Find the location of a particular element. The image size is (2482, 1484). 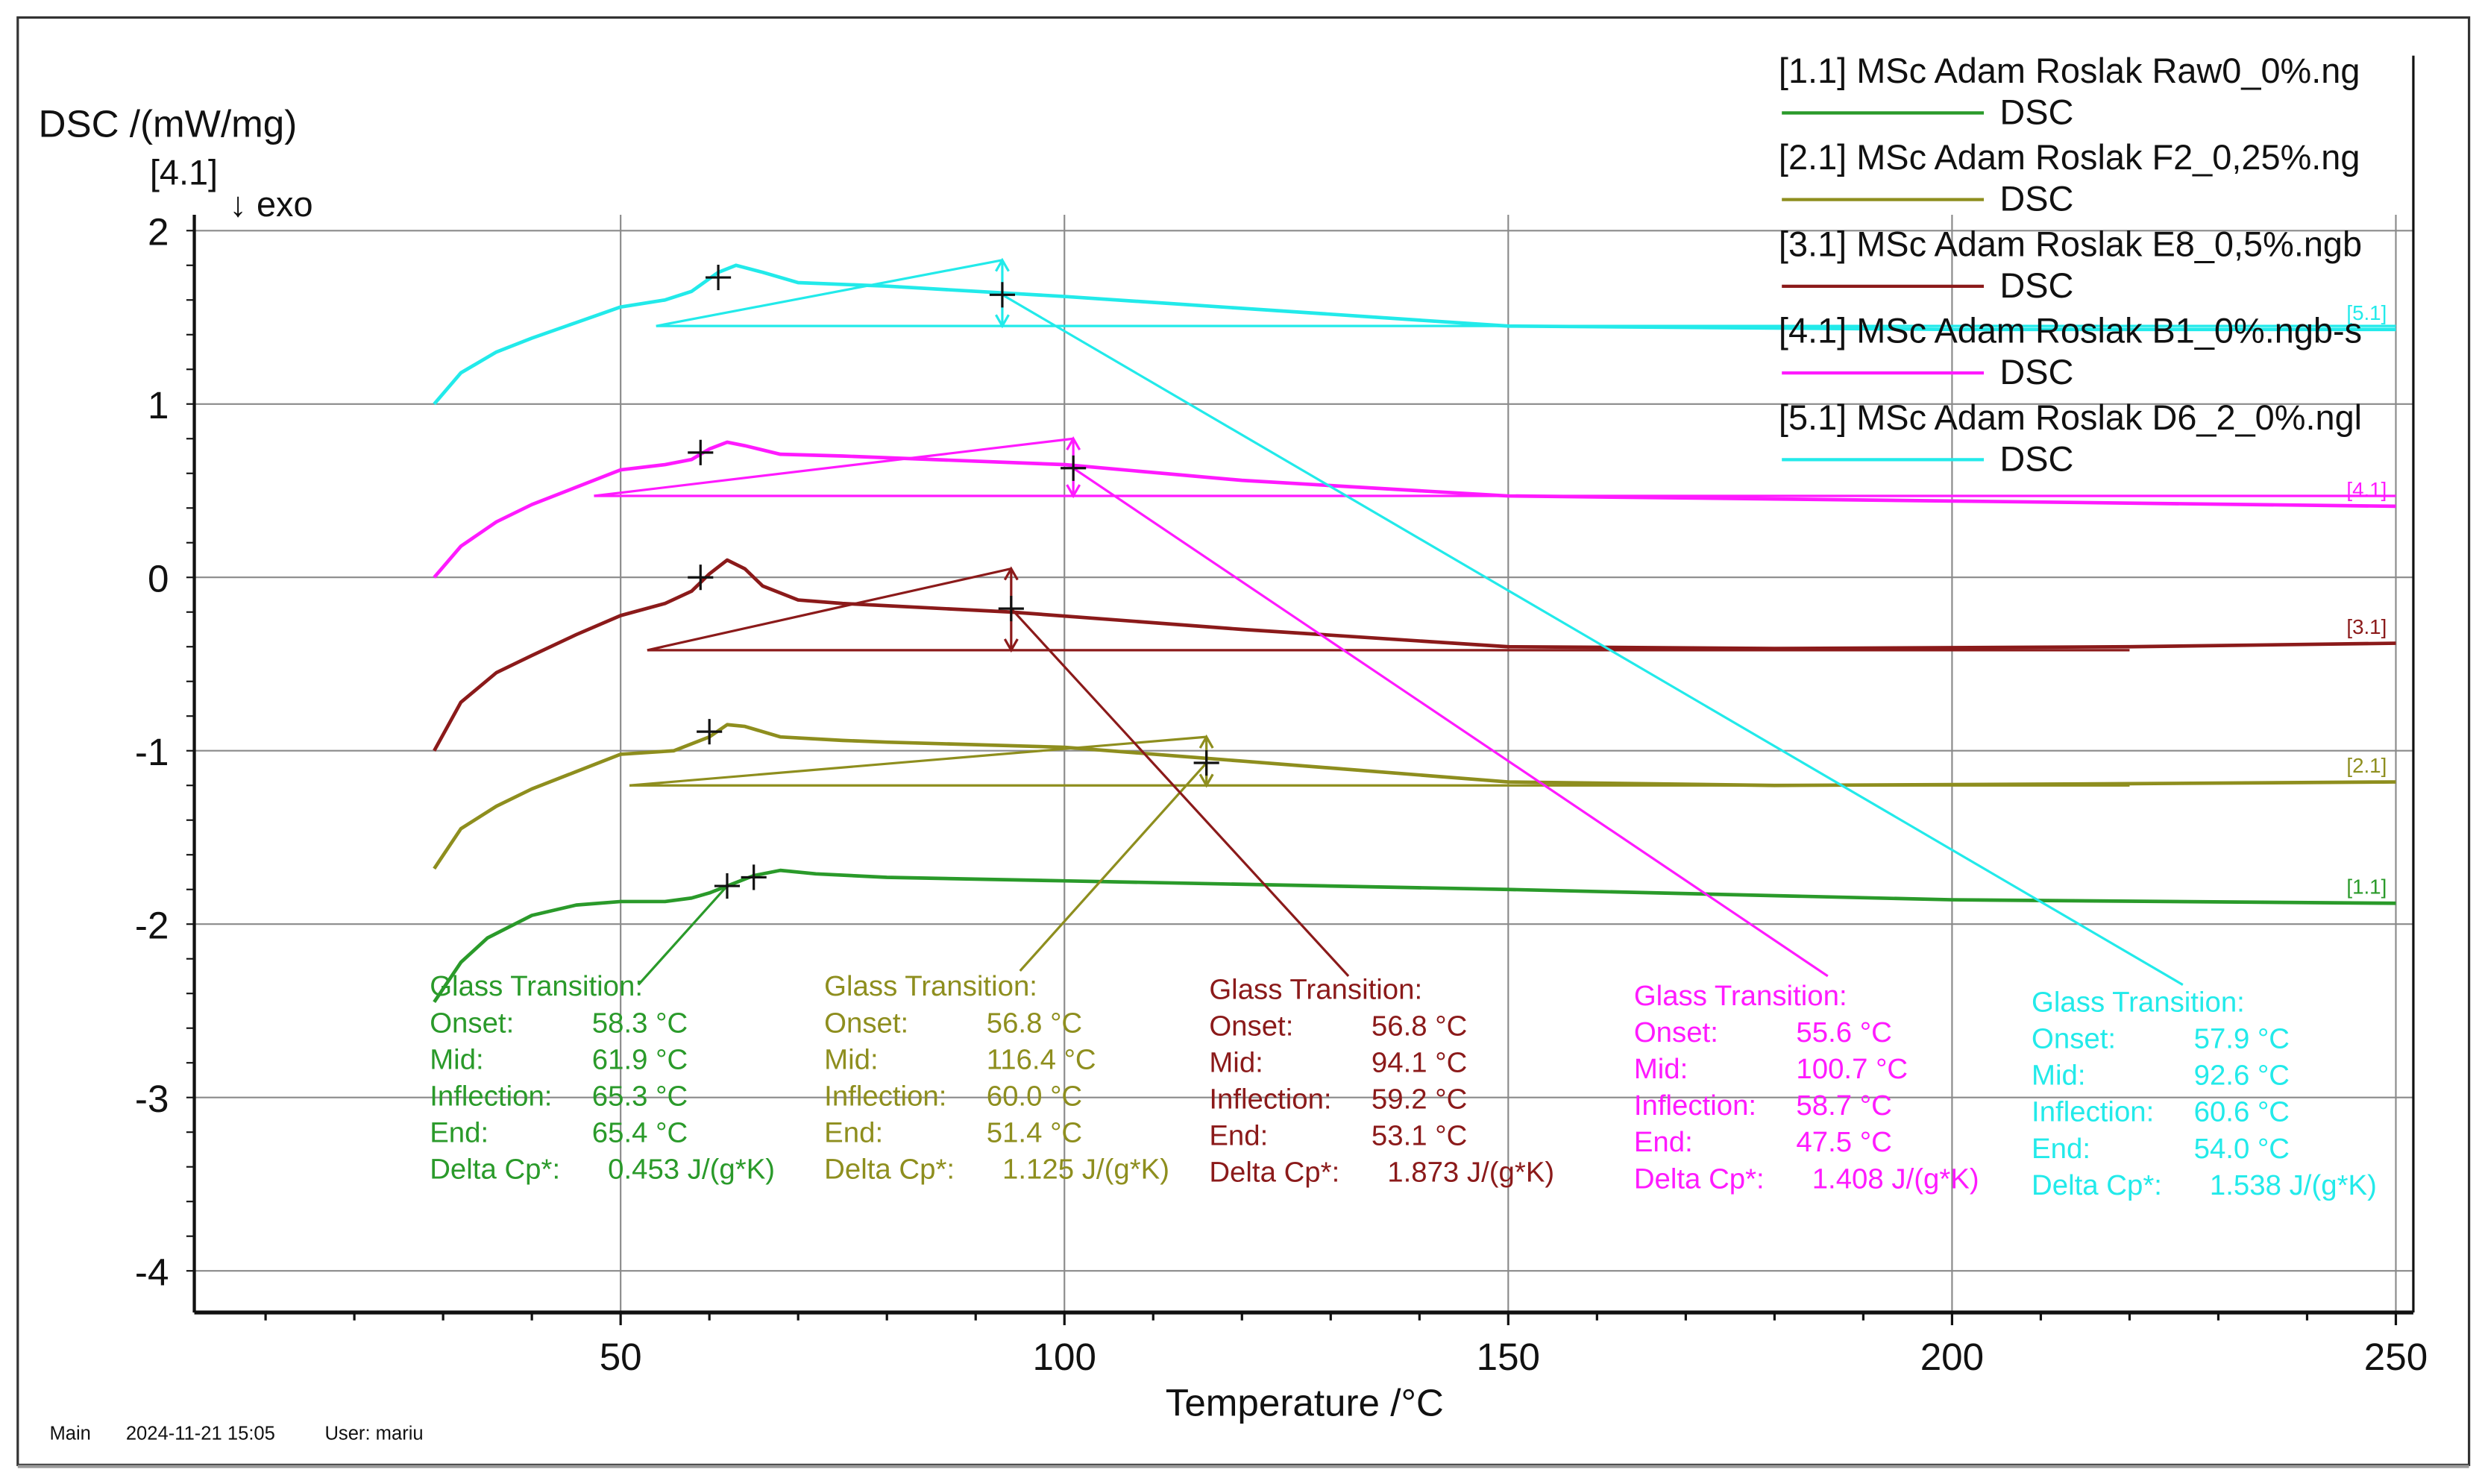

series-2.1: [2.1] is located at coordinates (1415, 845).